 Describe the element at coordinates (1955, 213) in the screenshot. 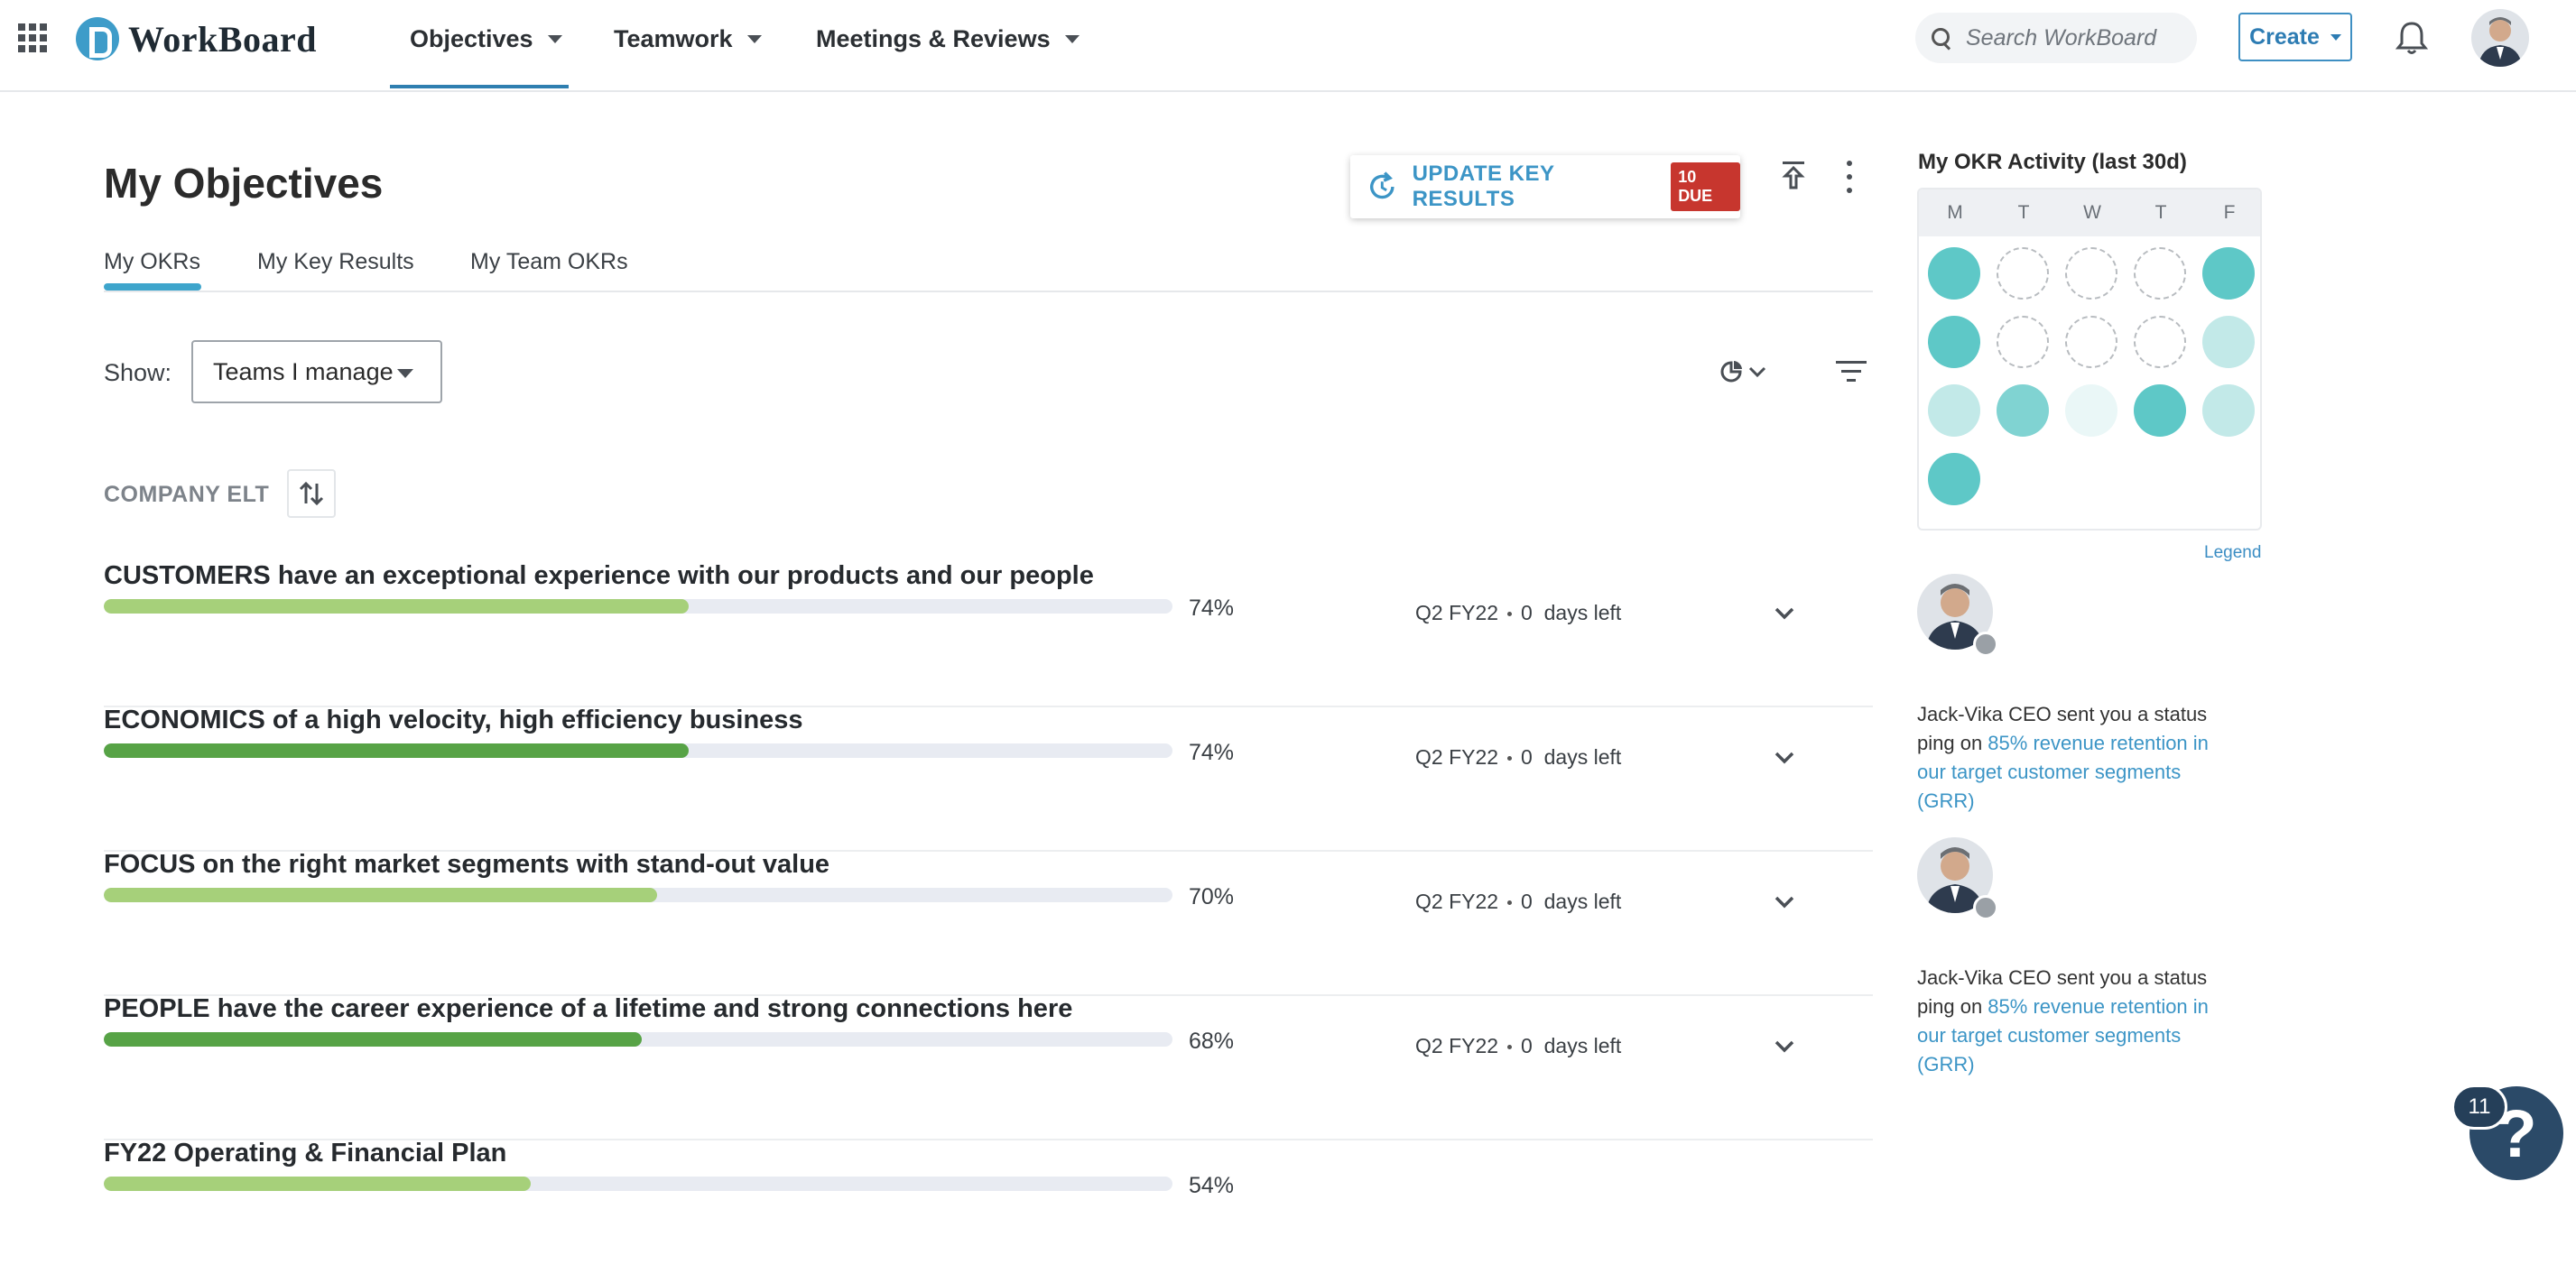

I see `weekday-label: M` at that location.